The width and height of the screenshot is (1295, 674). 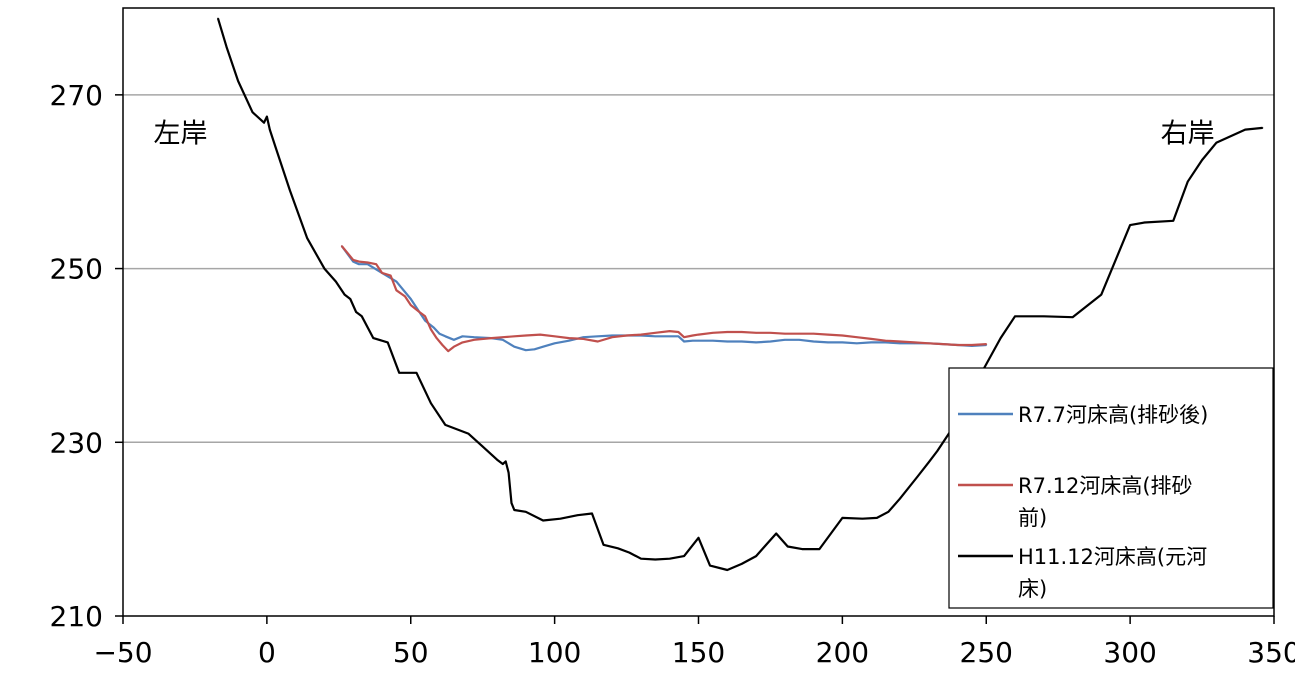 I want to click on x-tick-label-250: 250, so click(x=986, y=652).